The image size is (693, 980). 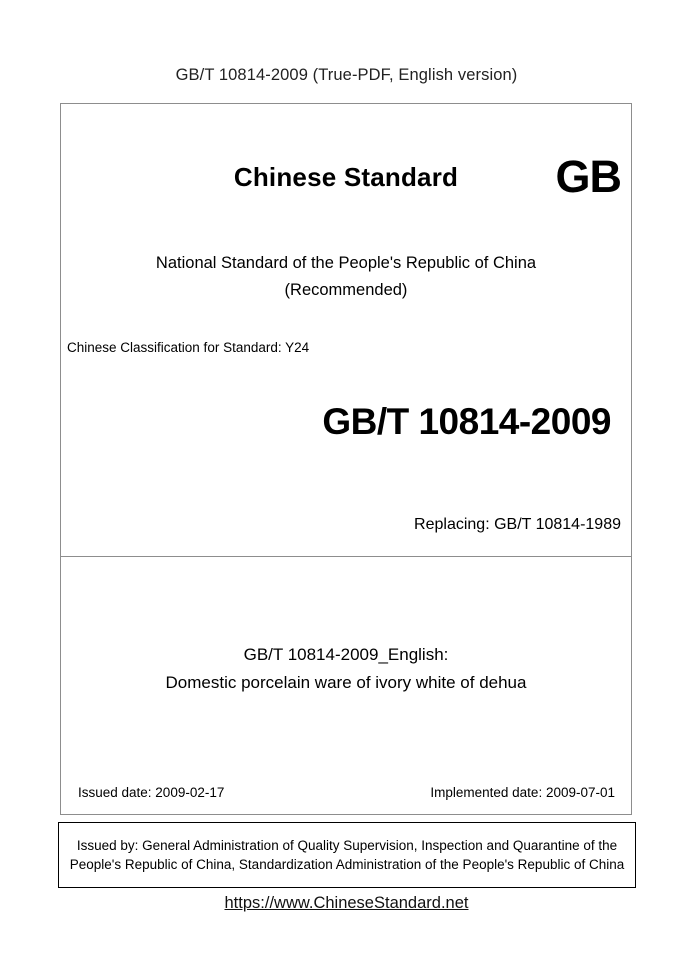 I want to click on site-url-link: https://www.ChineseStandard.net, so click(x=346, y=903).